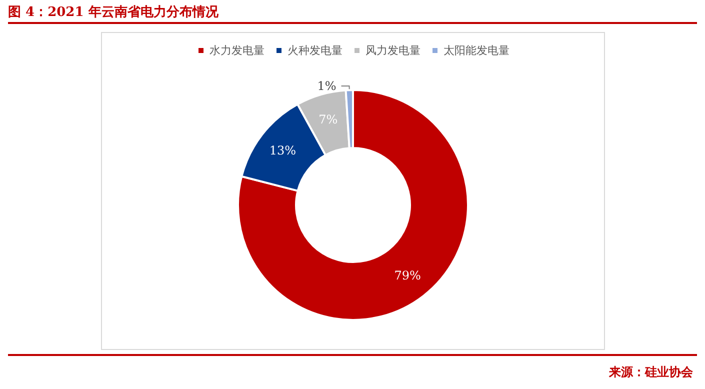 The image size is (705, 389). Describe the element at coordinates (326, 86) in the screenshot. I see `data-label: 1%` at that location.